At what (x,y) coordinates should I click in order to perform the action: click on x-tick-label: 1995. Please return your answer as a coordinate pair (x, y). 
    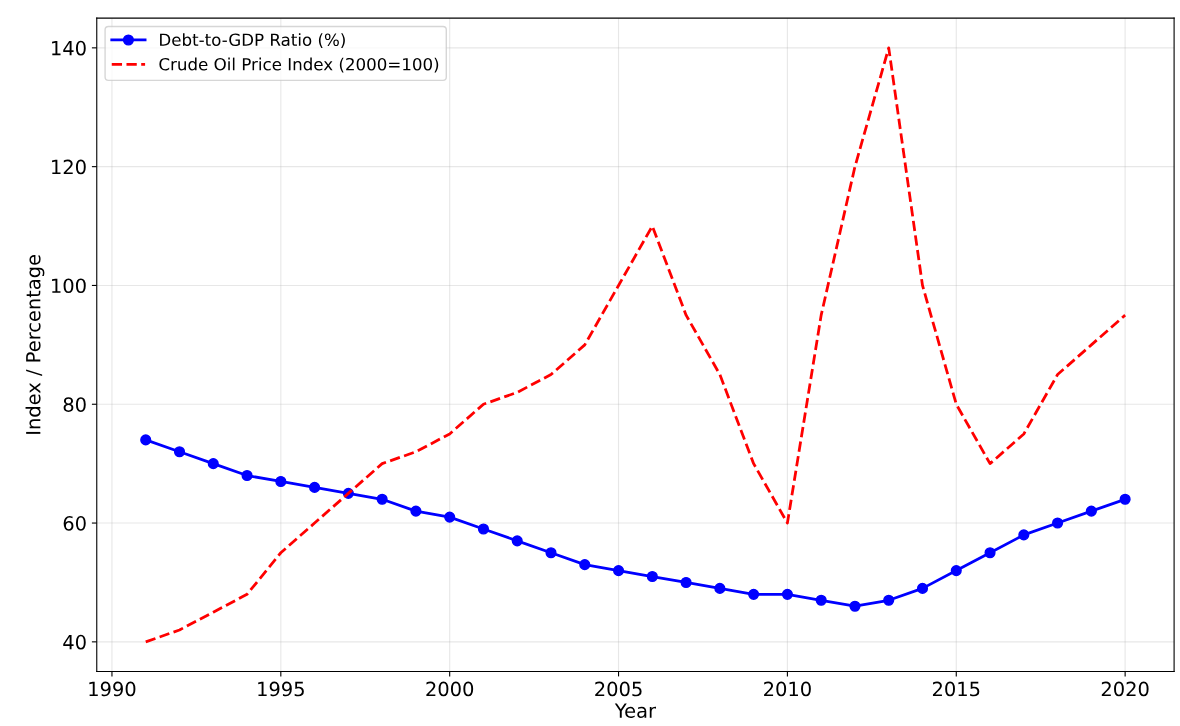
    Looking at the image, I should click on (281, 689).